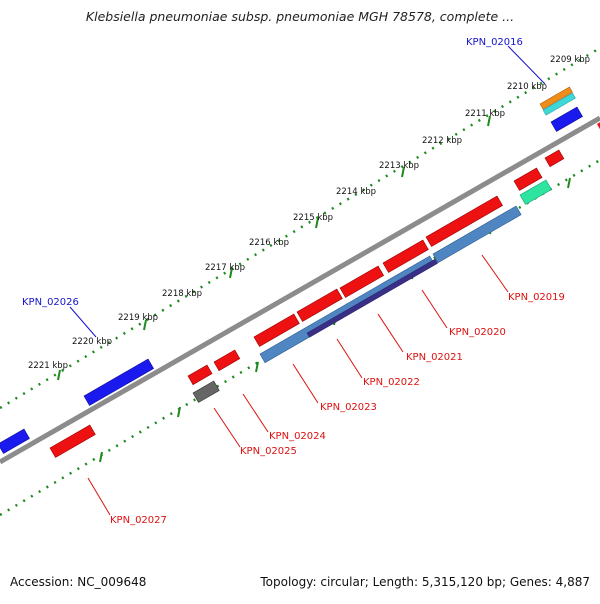 This screenshot has width=600, height=604. What do you see at coordinates (494, 42) in the screenshot?
I see `gene-label-kpn-02016: KPN_02016` at bounding box center [494, 42].